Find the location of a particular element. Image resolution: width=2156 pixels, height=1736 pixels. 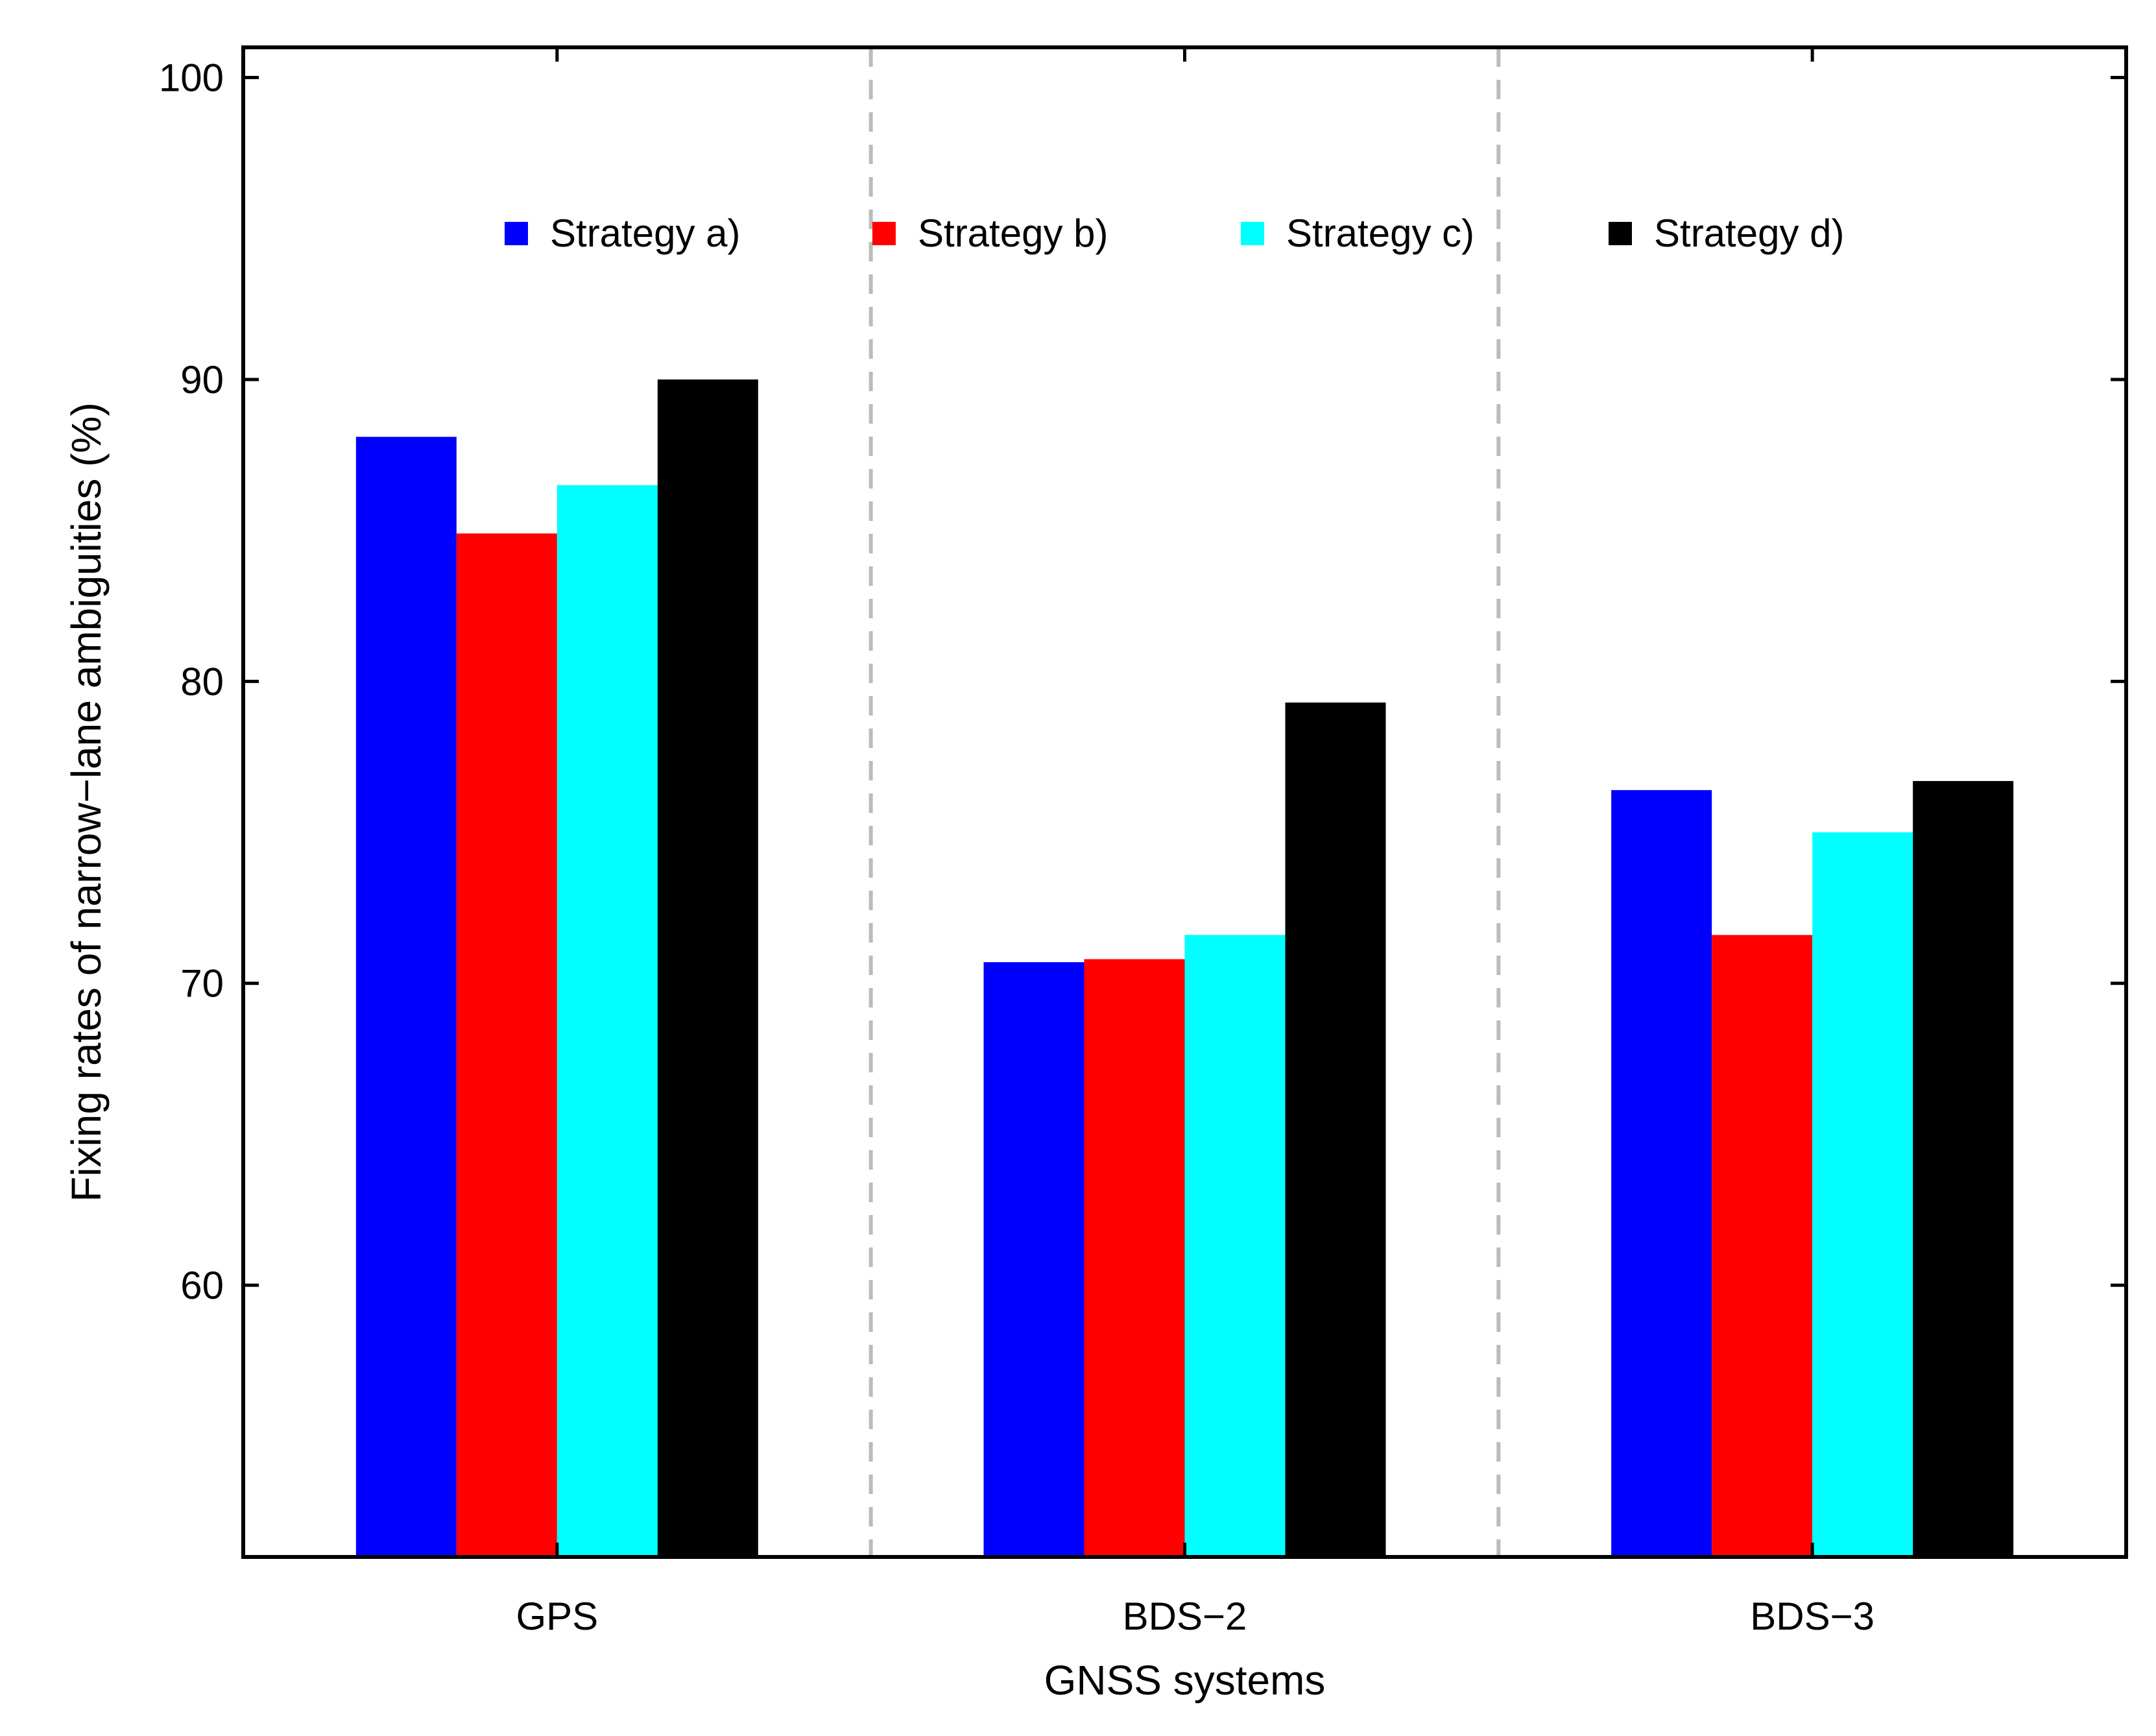

x-tick-label: GPS is located at coordinates (557, 1616).